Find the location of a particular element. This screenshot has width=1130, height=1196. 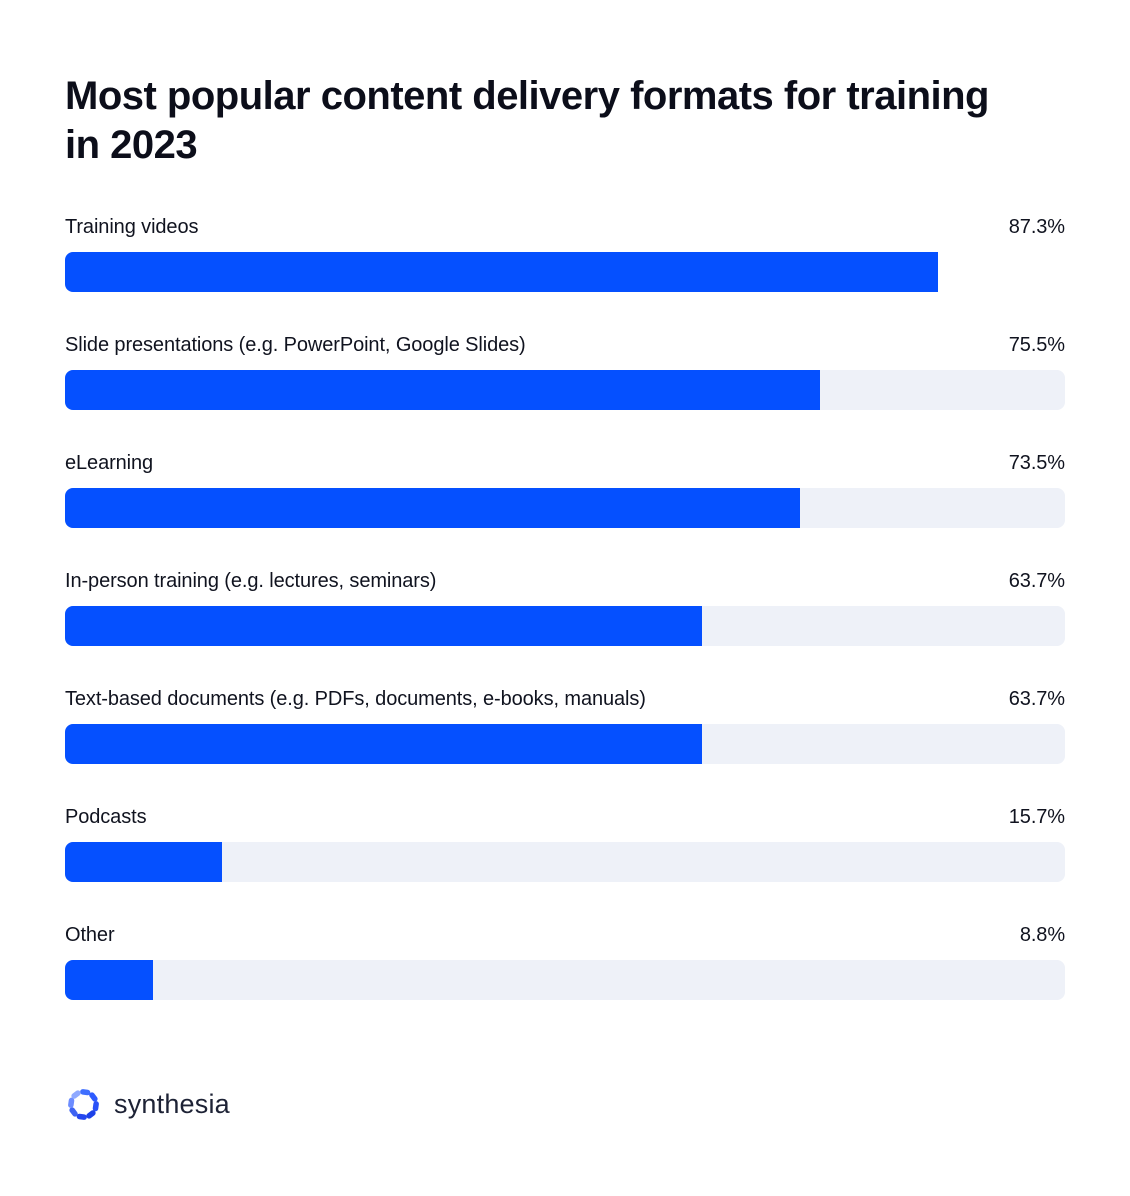

bar-value: 15.7% is located at coordinates (1036, 816).